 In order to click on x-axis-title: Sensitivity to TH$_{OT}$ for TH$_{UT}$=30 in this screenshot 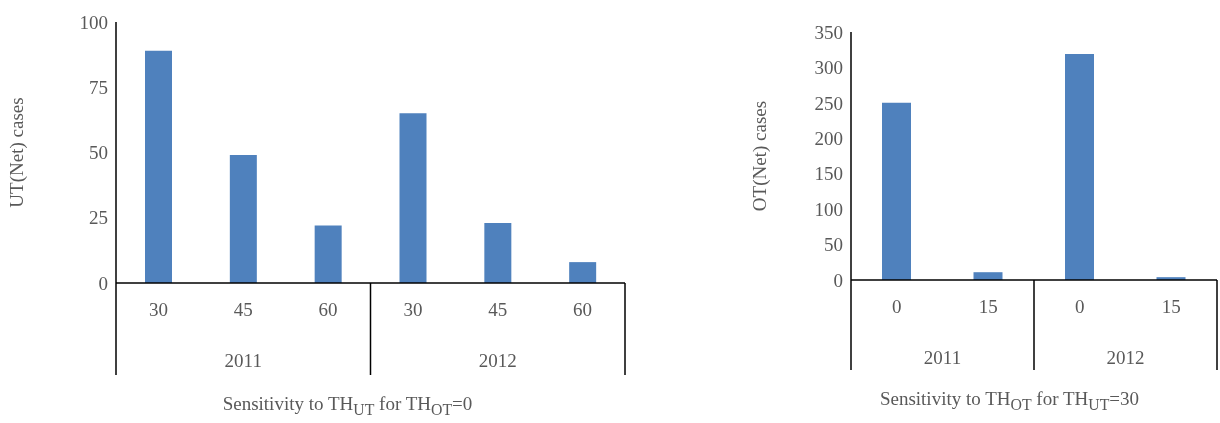, I will do `click(1009, 401)`.